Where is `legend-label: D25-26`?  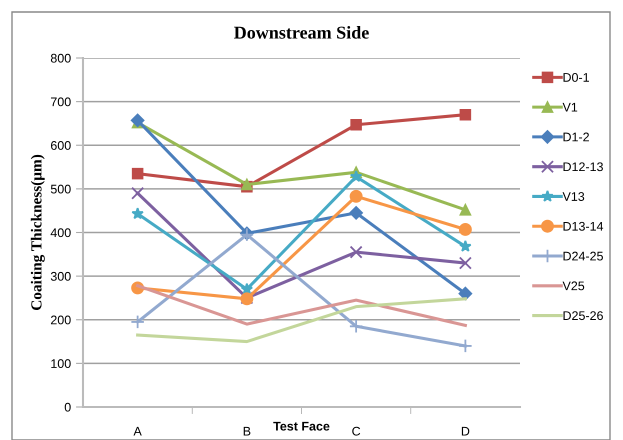 legend-label: D25-26 is located at coordinates (583, 315).